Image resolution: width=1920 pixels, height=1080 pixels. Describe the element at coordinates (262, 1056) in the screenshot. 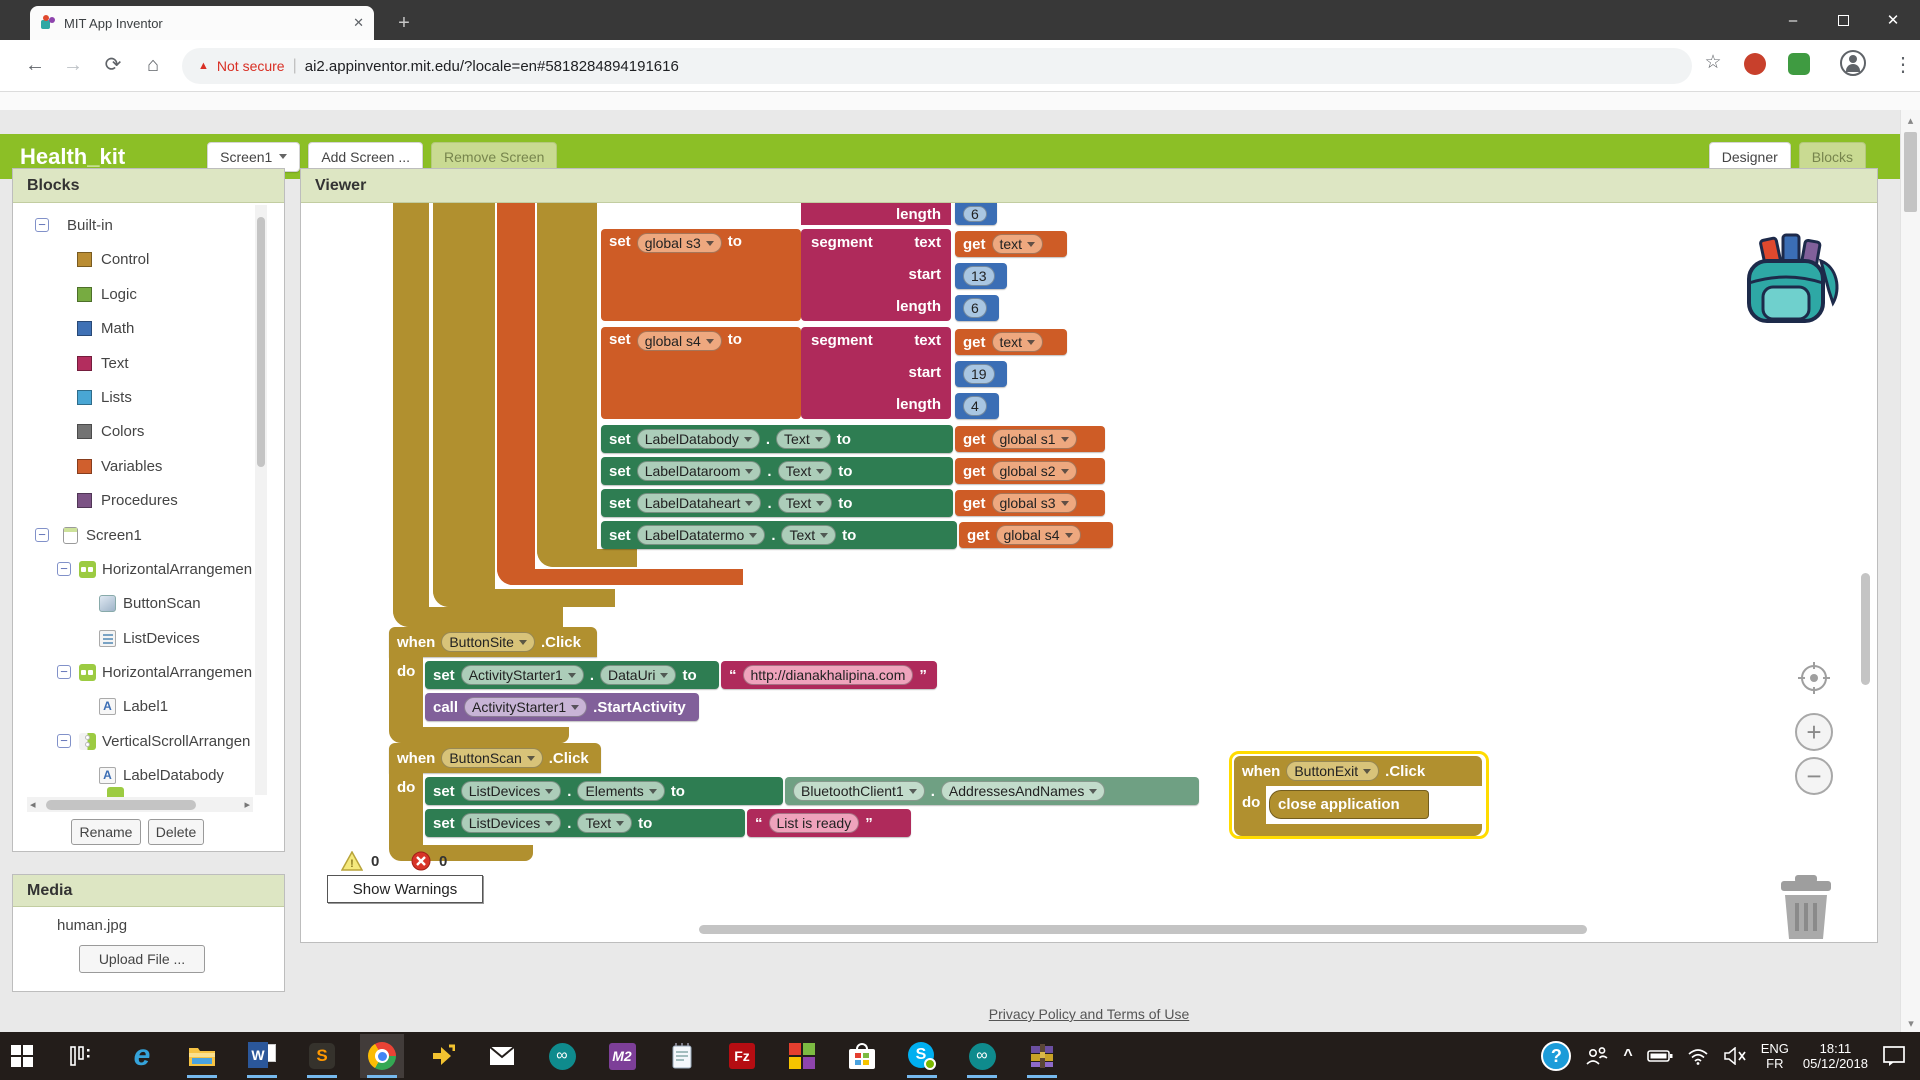

I see `taskbar-word-icon: W` at that location.